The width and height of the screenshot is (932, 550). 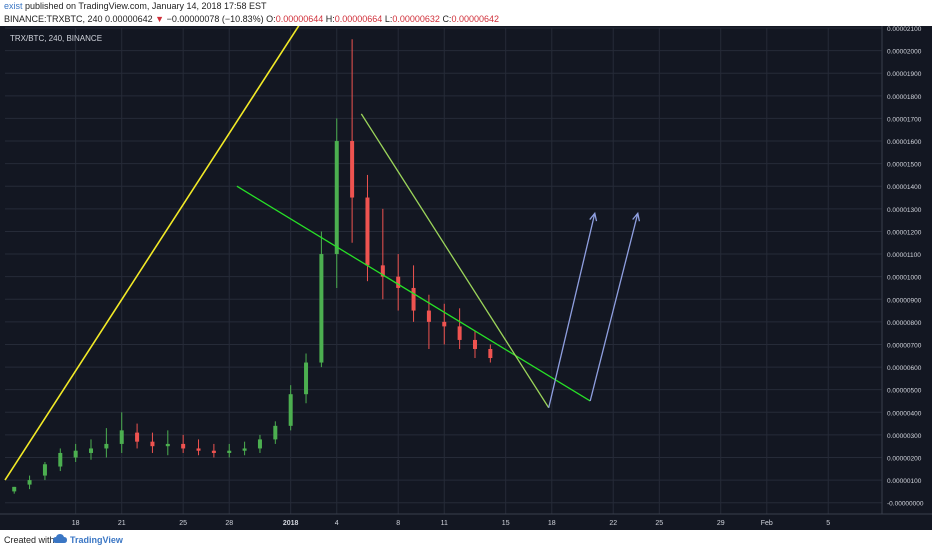 What do you see at coordinates (904, 368) in the screenshot?
I see `y-tick-label: 0.00000600` at bounding box center [904, 368].